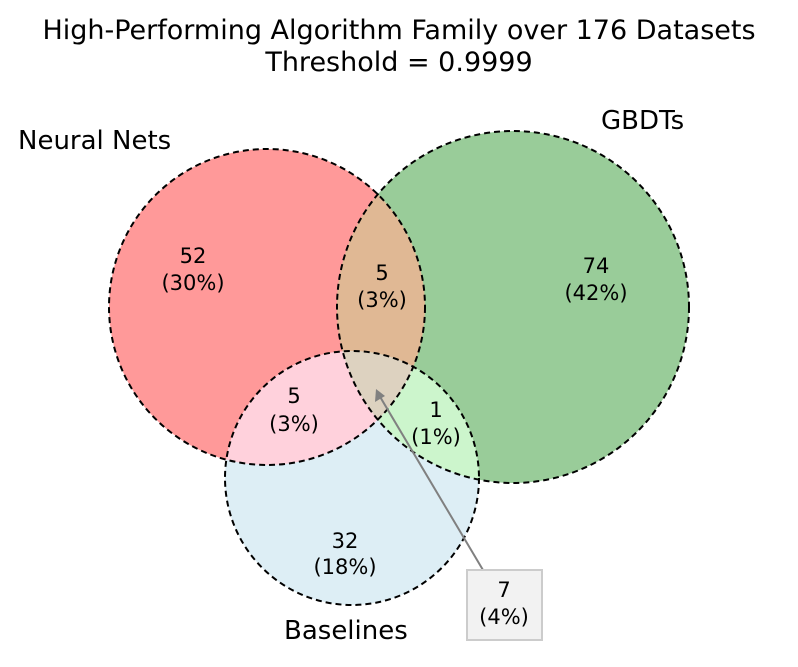  I want to click on region-percent-all-three: (4%), so click(504, 617).